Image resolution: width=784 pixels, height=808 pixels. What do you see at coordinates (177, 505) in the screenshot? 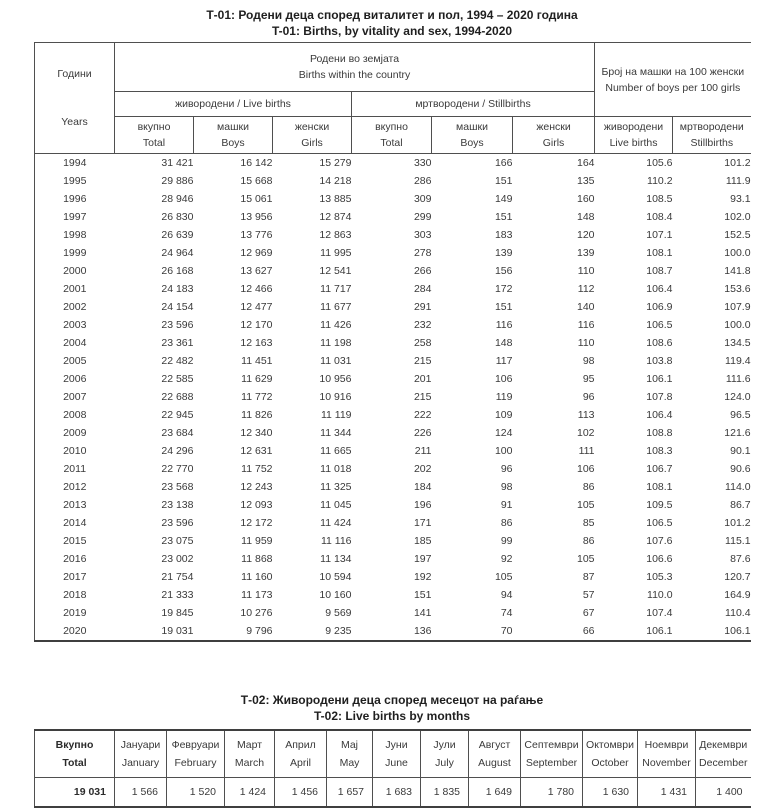
I see `t01-cell-lb-total: 23 138` at bounding box center [177, 505].